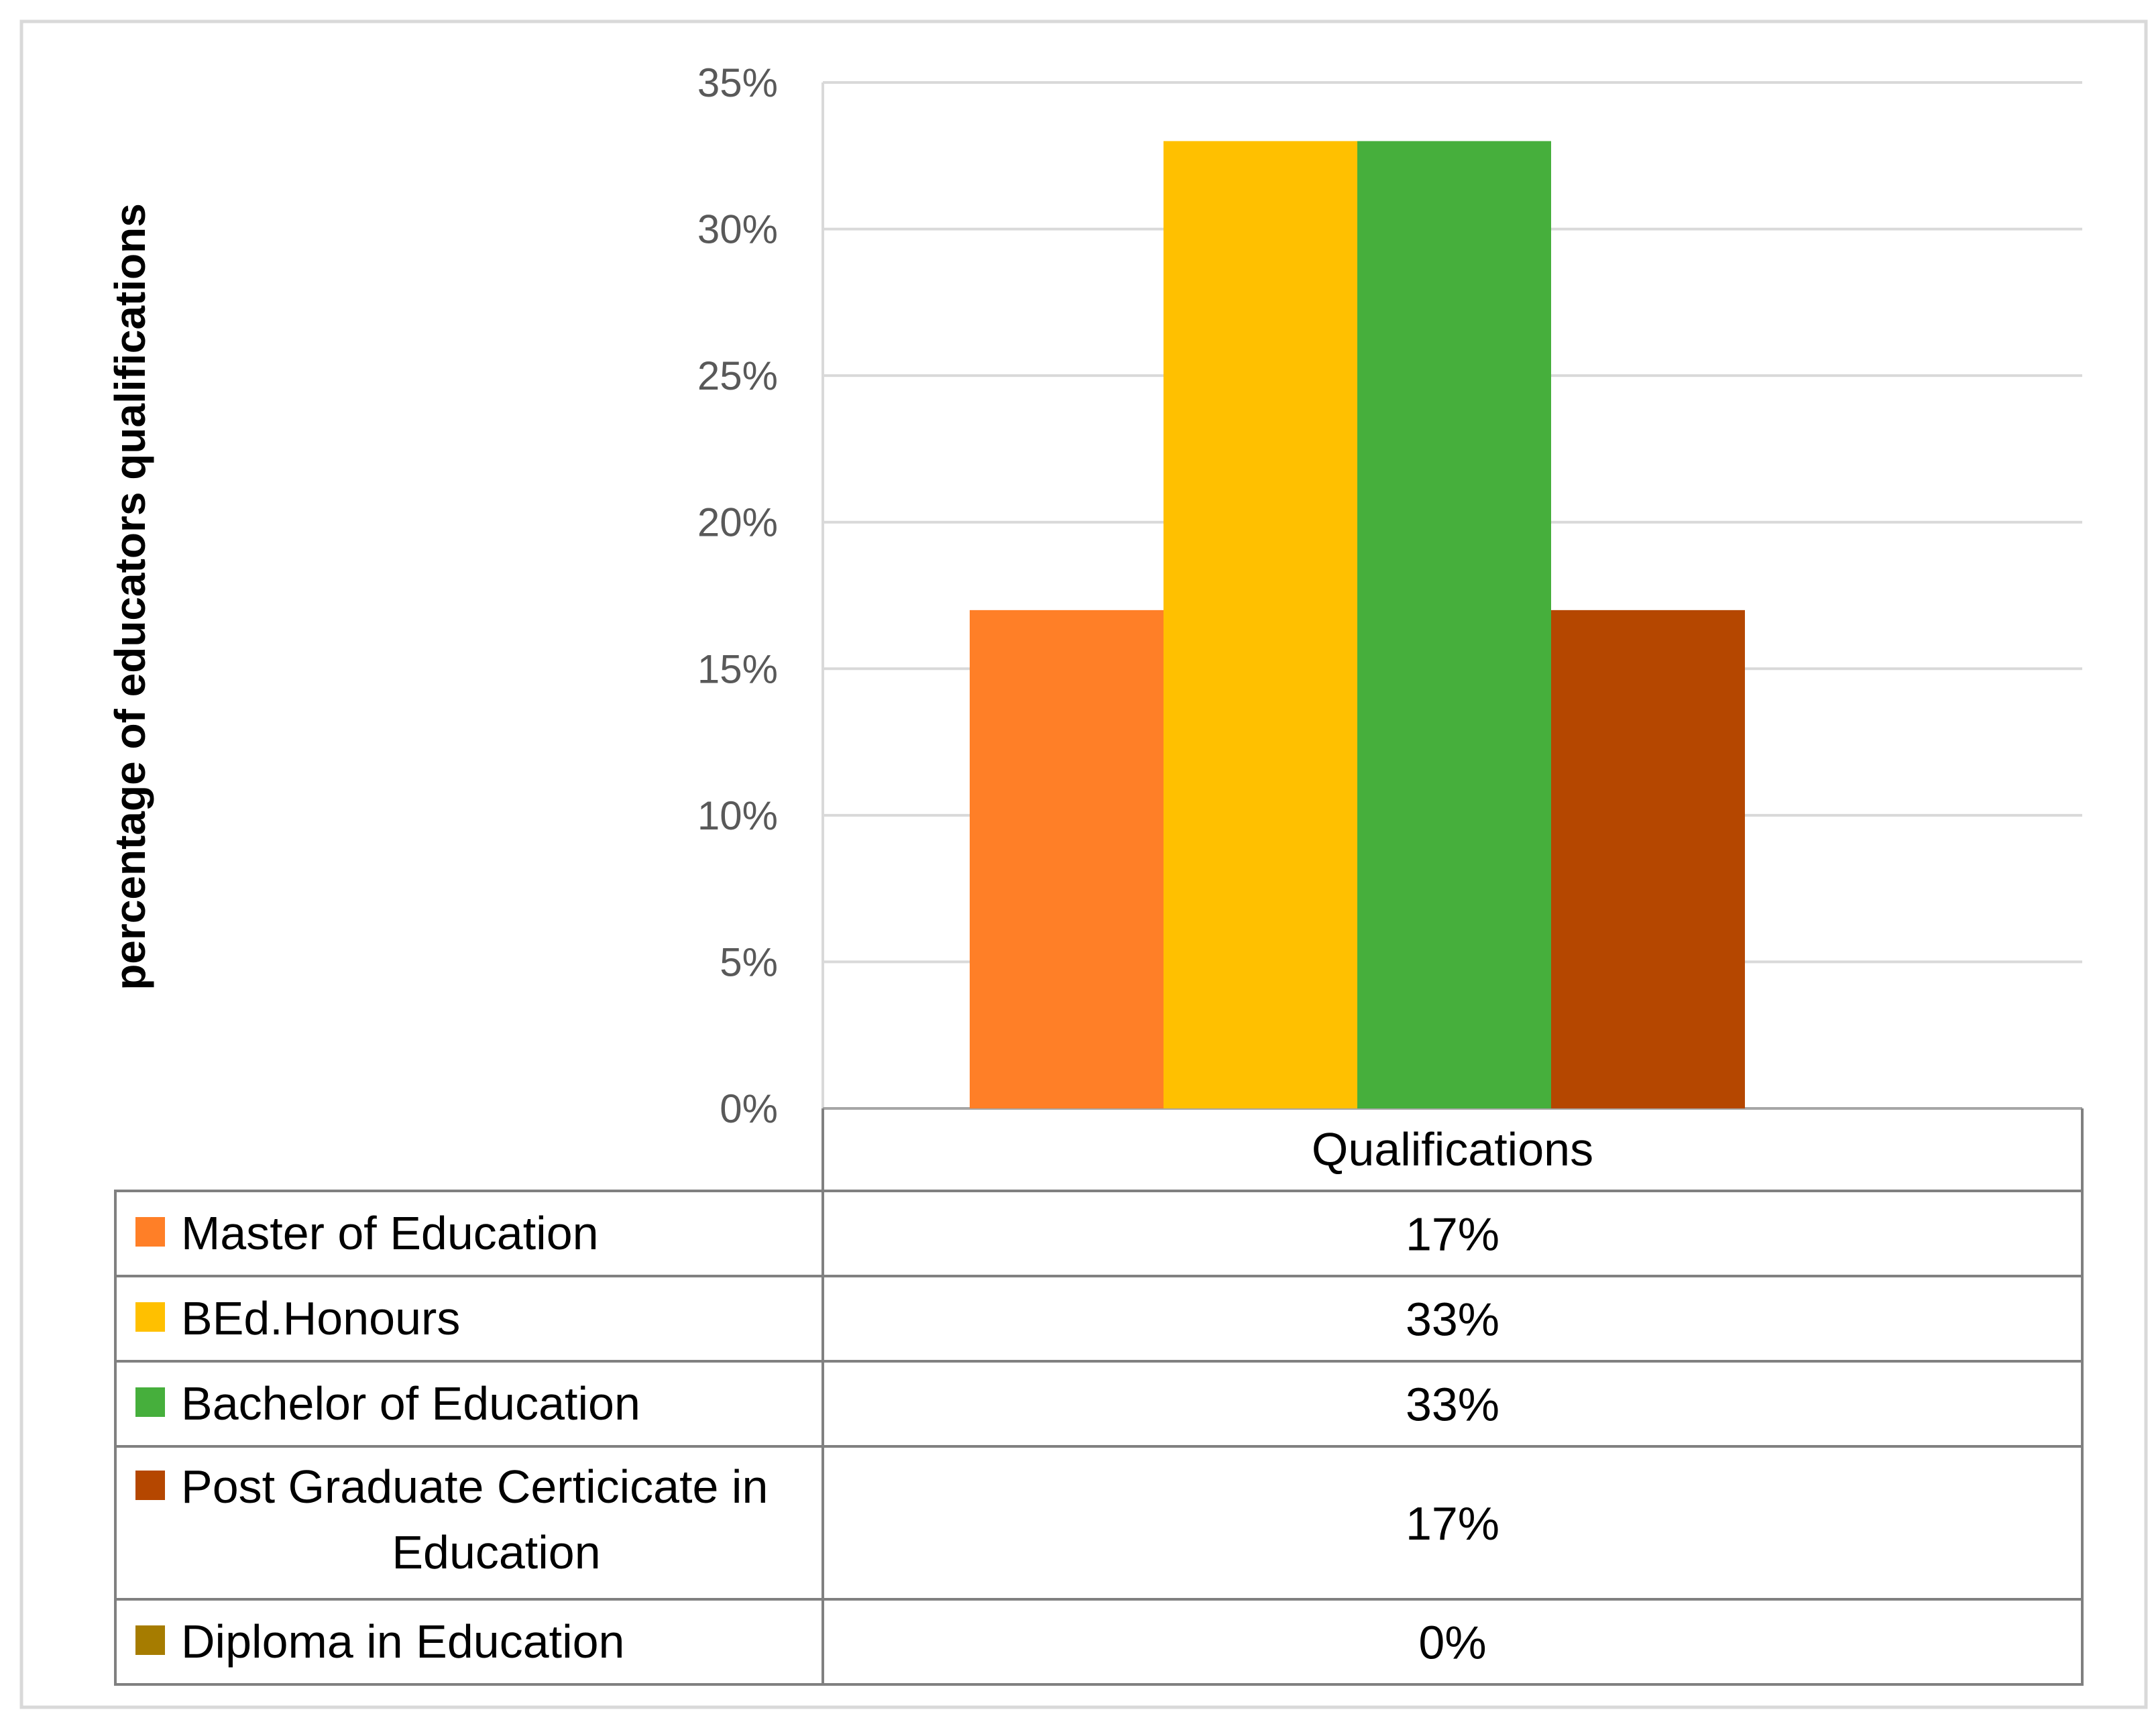 This screenshot has width=2156, height=1724. Describe the element at coordinates (737, 669) in the screenshot. I see `y-tick-label: 15%` at that location.